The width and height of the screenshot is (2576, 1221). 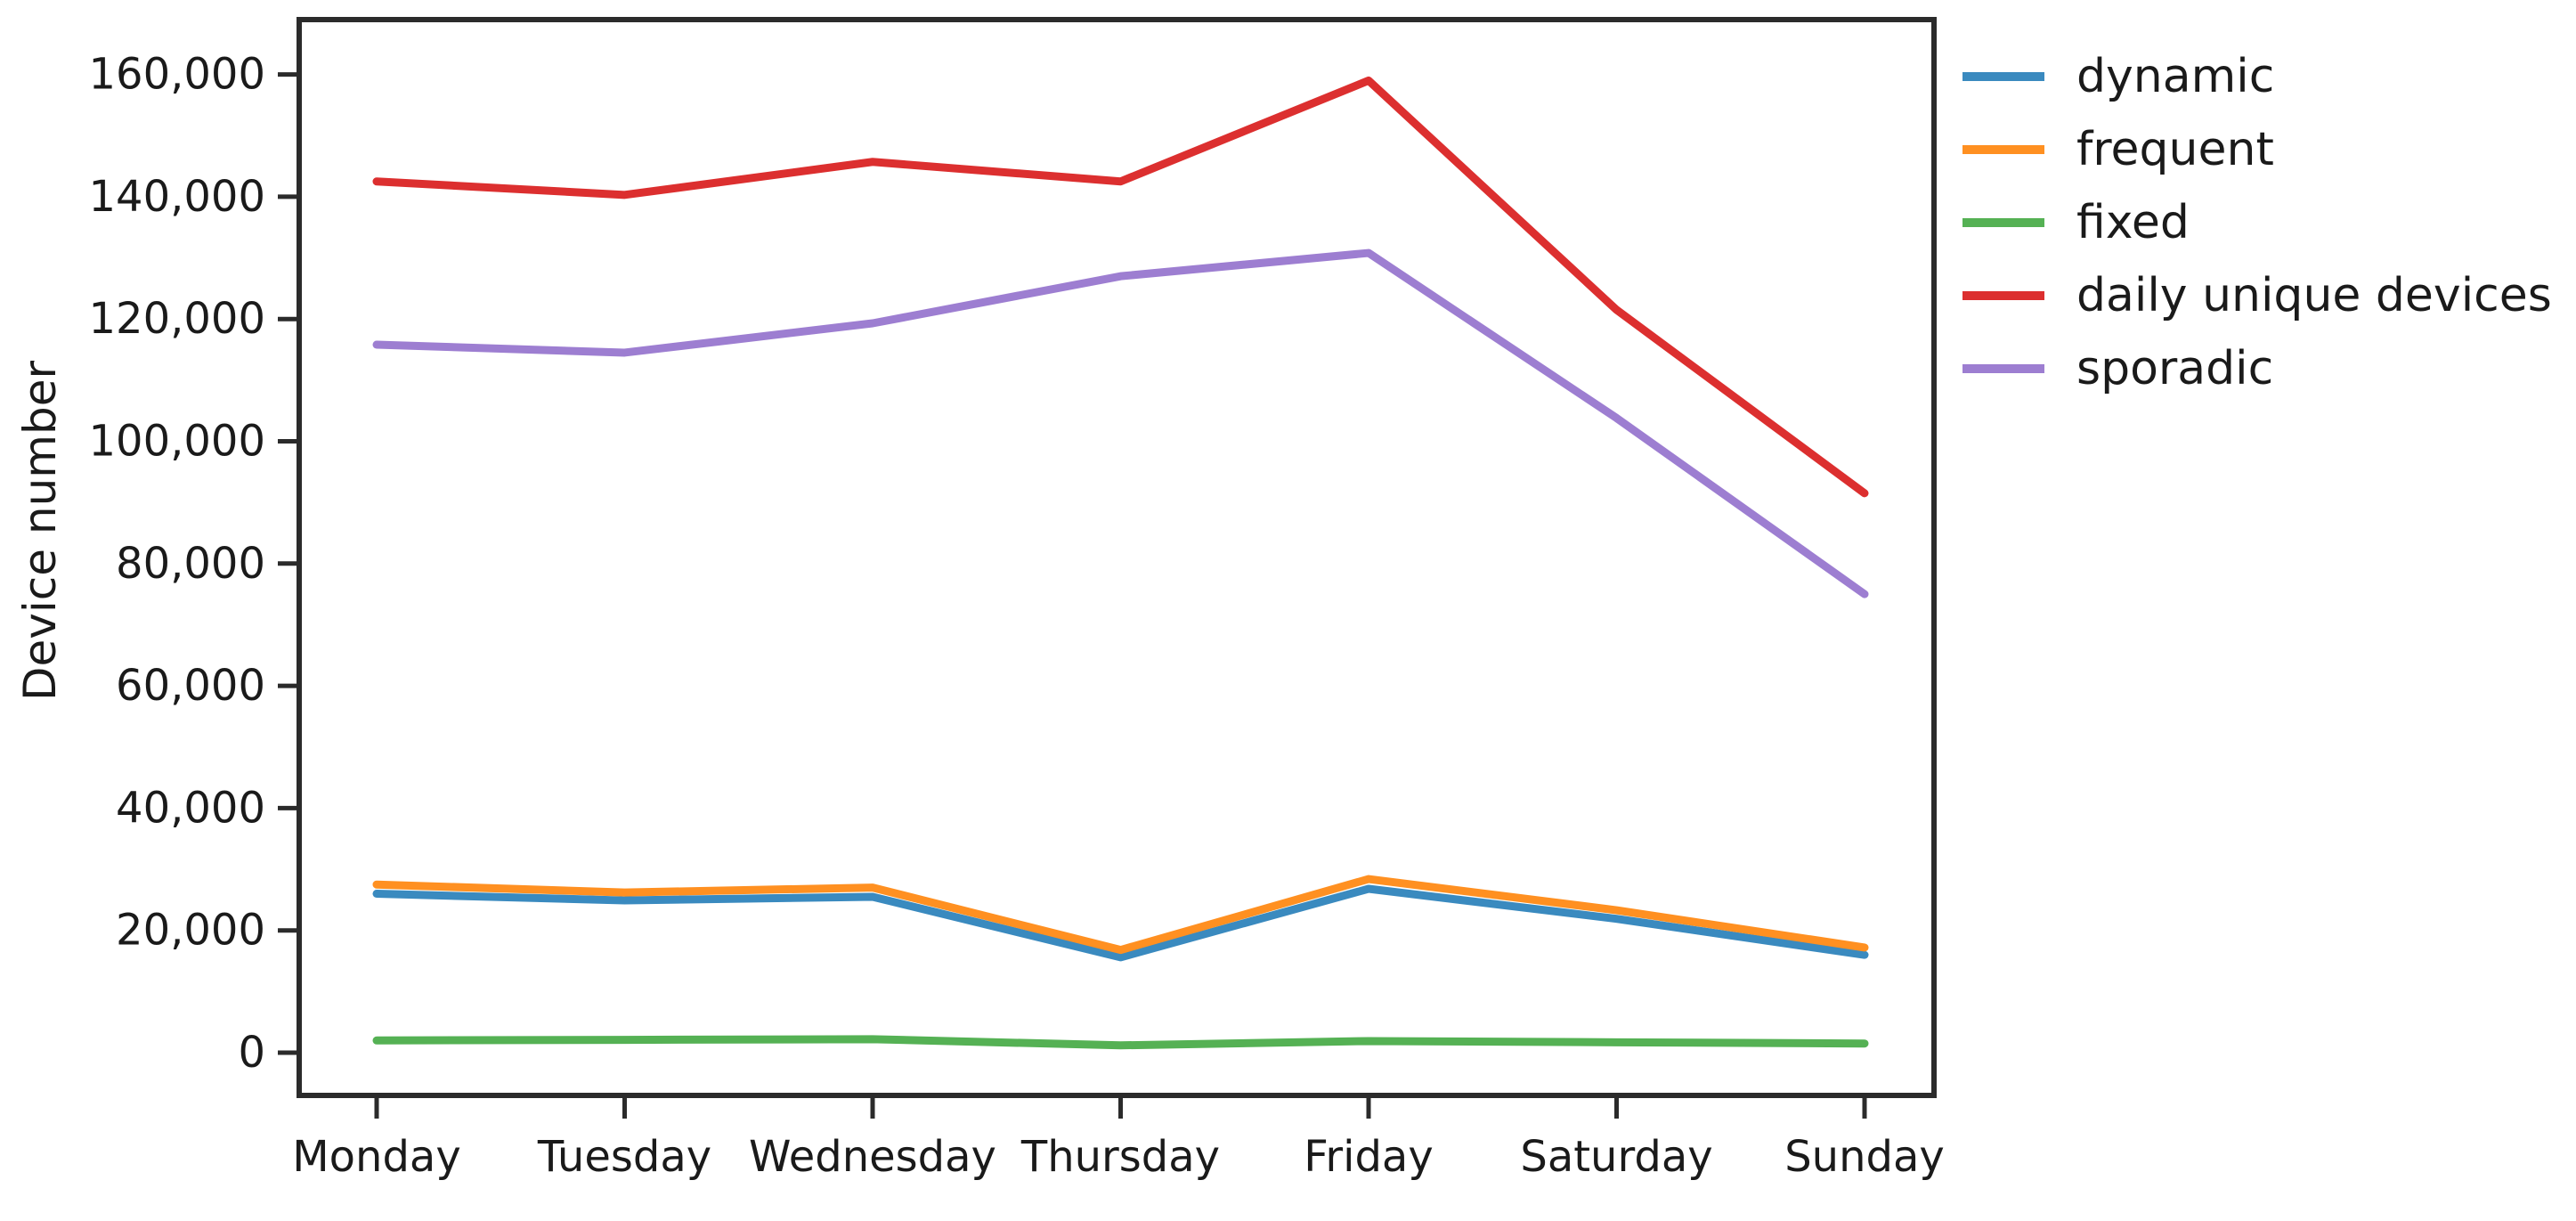 I want to click on x-tick-label: Thursday, so click(x=1120, y=1157).